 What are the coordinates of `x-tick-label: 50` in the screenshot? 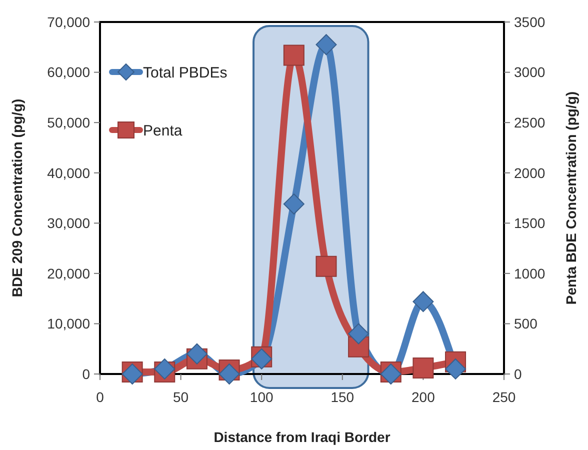 It's located at (181, 397).